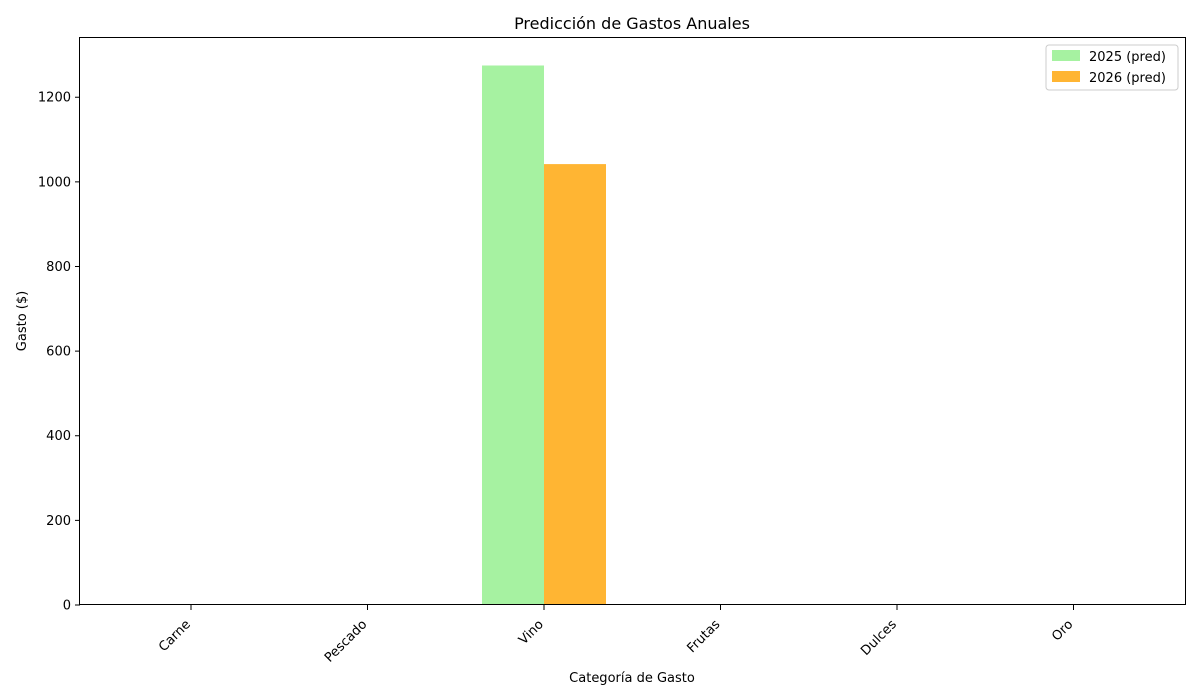 The height and width of the screenshot is (700, 1200). Describe the element at coordinates (22, 321) in the screenshot. I see `y-axis-label: Gasto ($)` at that location.